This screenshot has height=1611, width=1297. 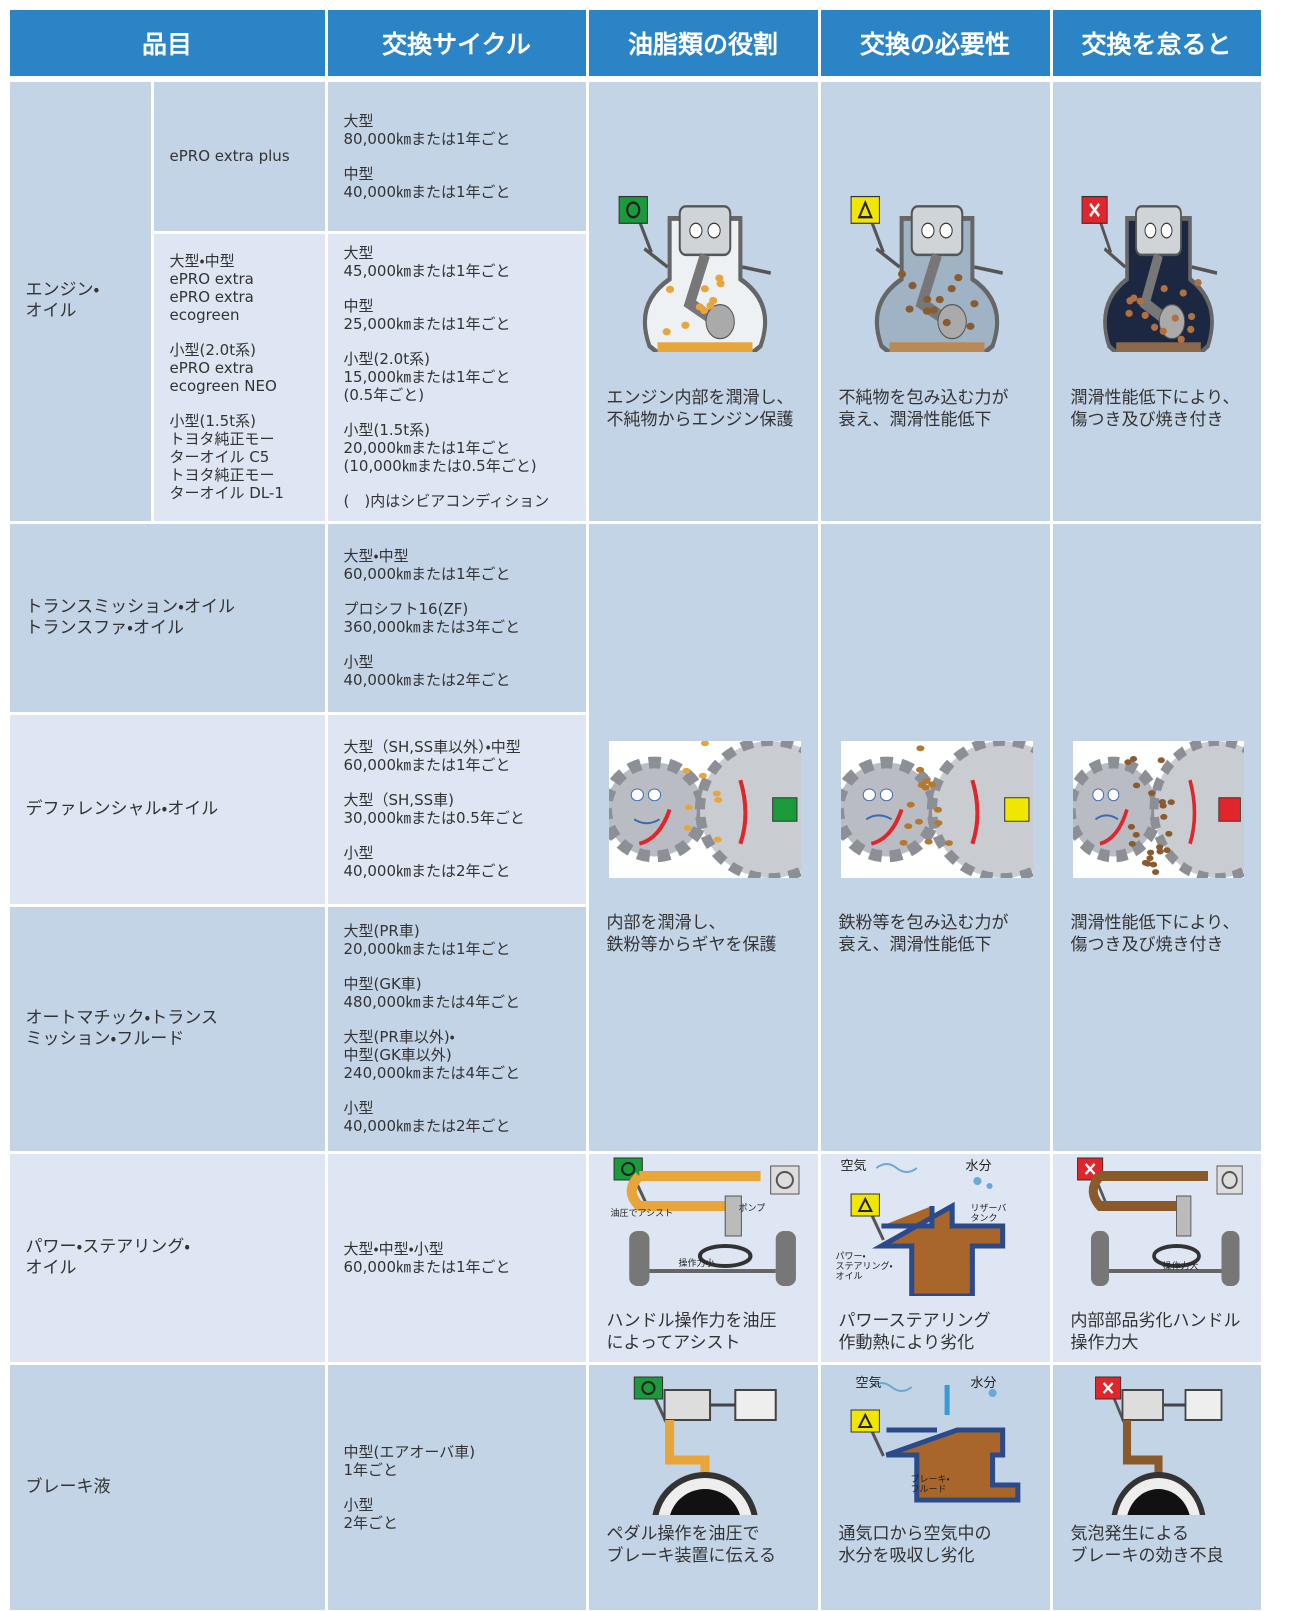 I want to click on description: 潤滑性能低下により、 傷つき及び焼き付き, so click(x=1155, y=933).